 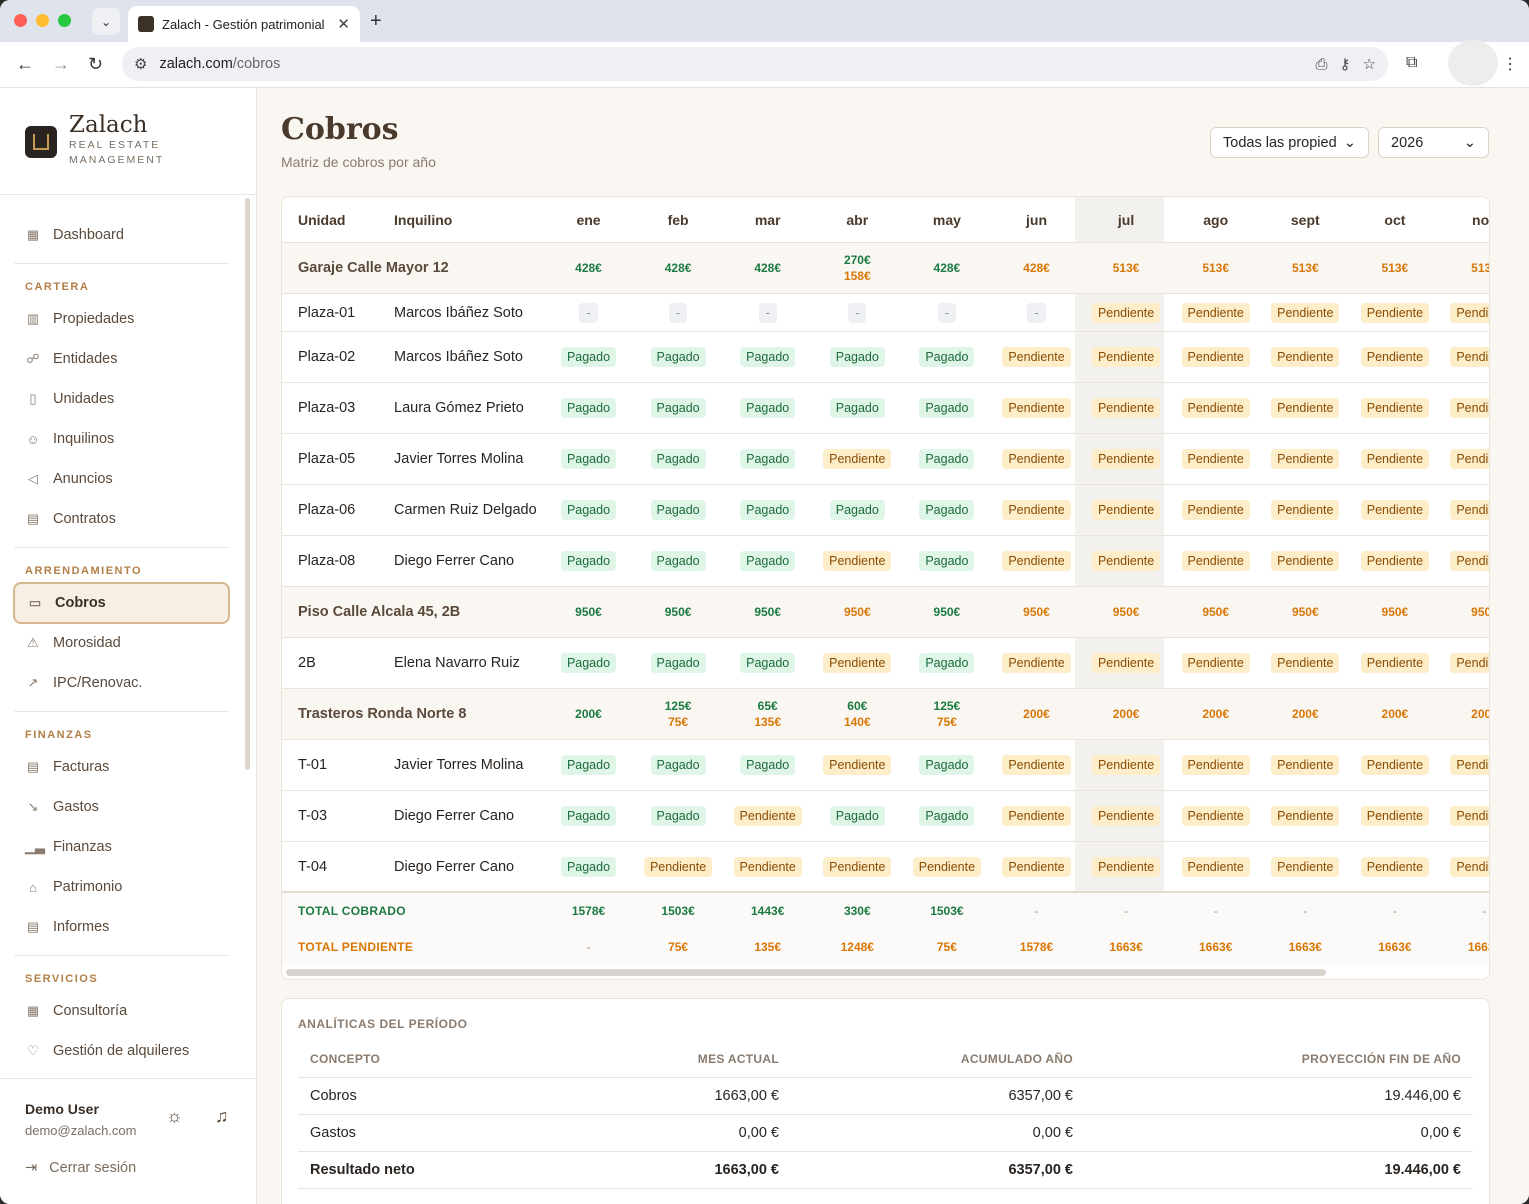 What do you see at coordinates (588, 219) in the screenshot?
I see `column-header-month: ene` at bounding box center [588, 219].